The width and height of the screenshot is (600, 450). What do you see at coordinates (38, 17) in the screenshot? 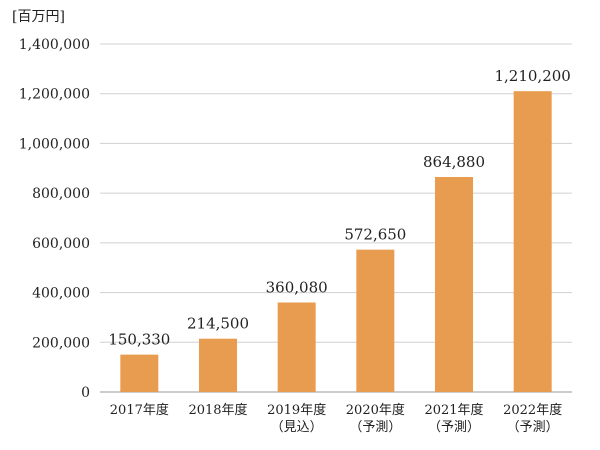
I see `y-axis-unit-label: [百万円]` at bounding box center [38, 17].